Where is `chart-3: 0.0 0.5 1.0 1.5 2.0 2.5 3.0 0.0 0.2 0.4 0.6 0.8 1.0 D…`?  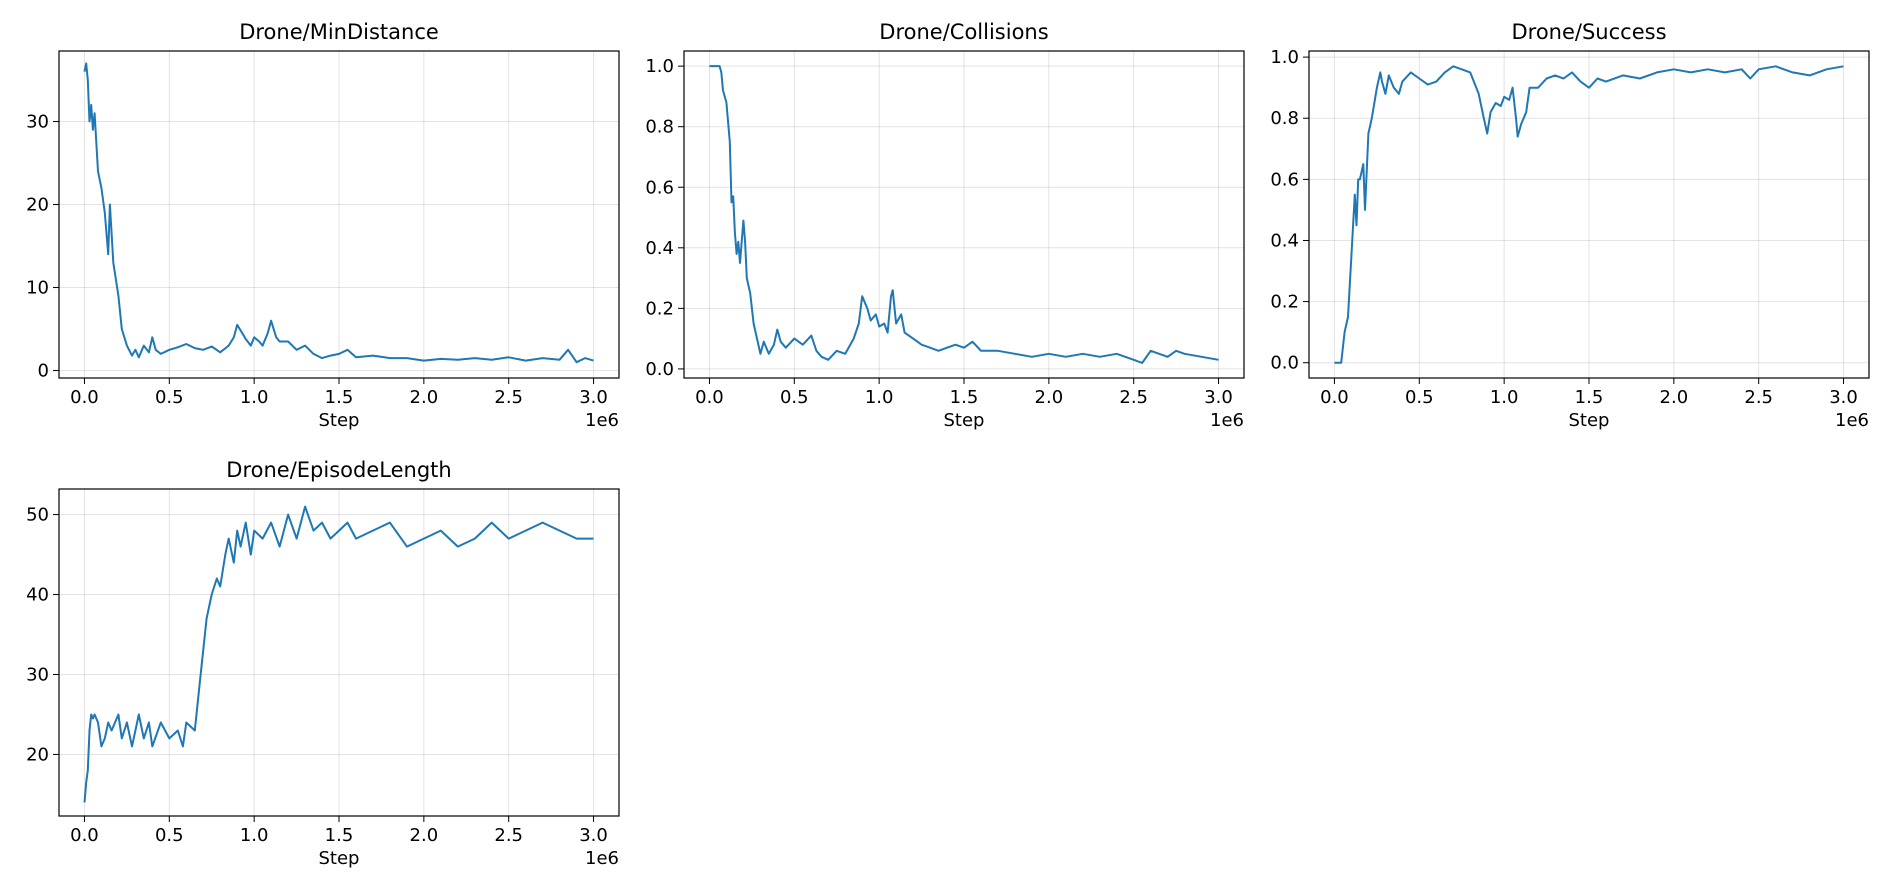 chart-3: 0.0 0.5 1.0 1.5 2.0 2.5 3.0 0.0 0.2 0.4 0.6 0.8 1.0 D… is located at coordinates (1570, 225).